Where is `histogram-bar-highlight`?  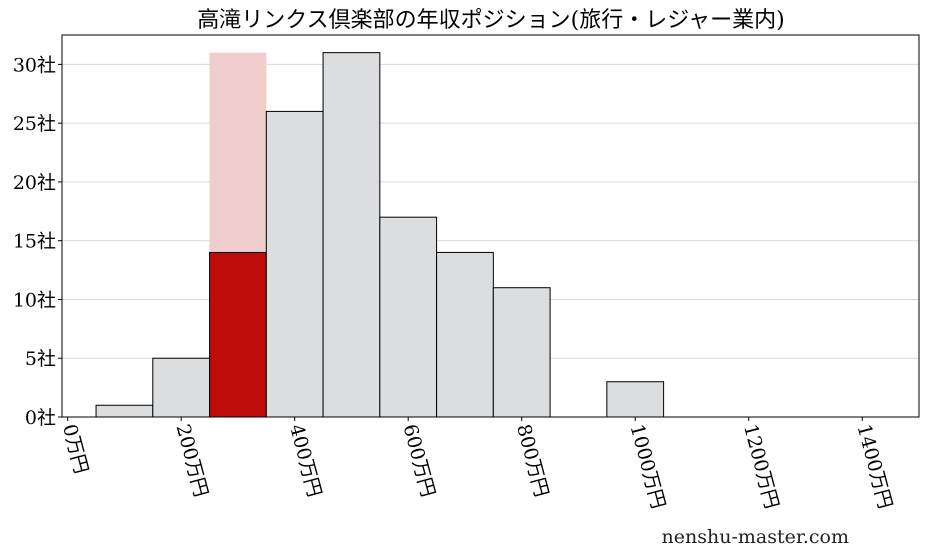 histogram-bar-highlight is located at coordinates (238, 334).